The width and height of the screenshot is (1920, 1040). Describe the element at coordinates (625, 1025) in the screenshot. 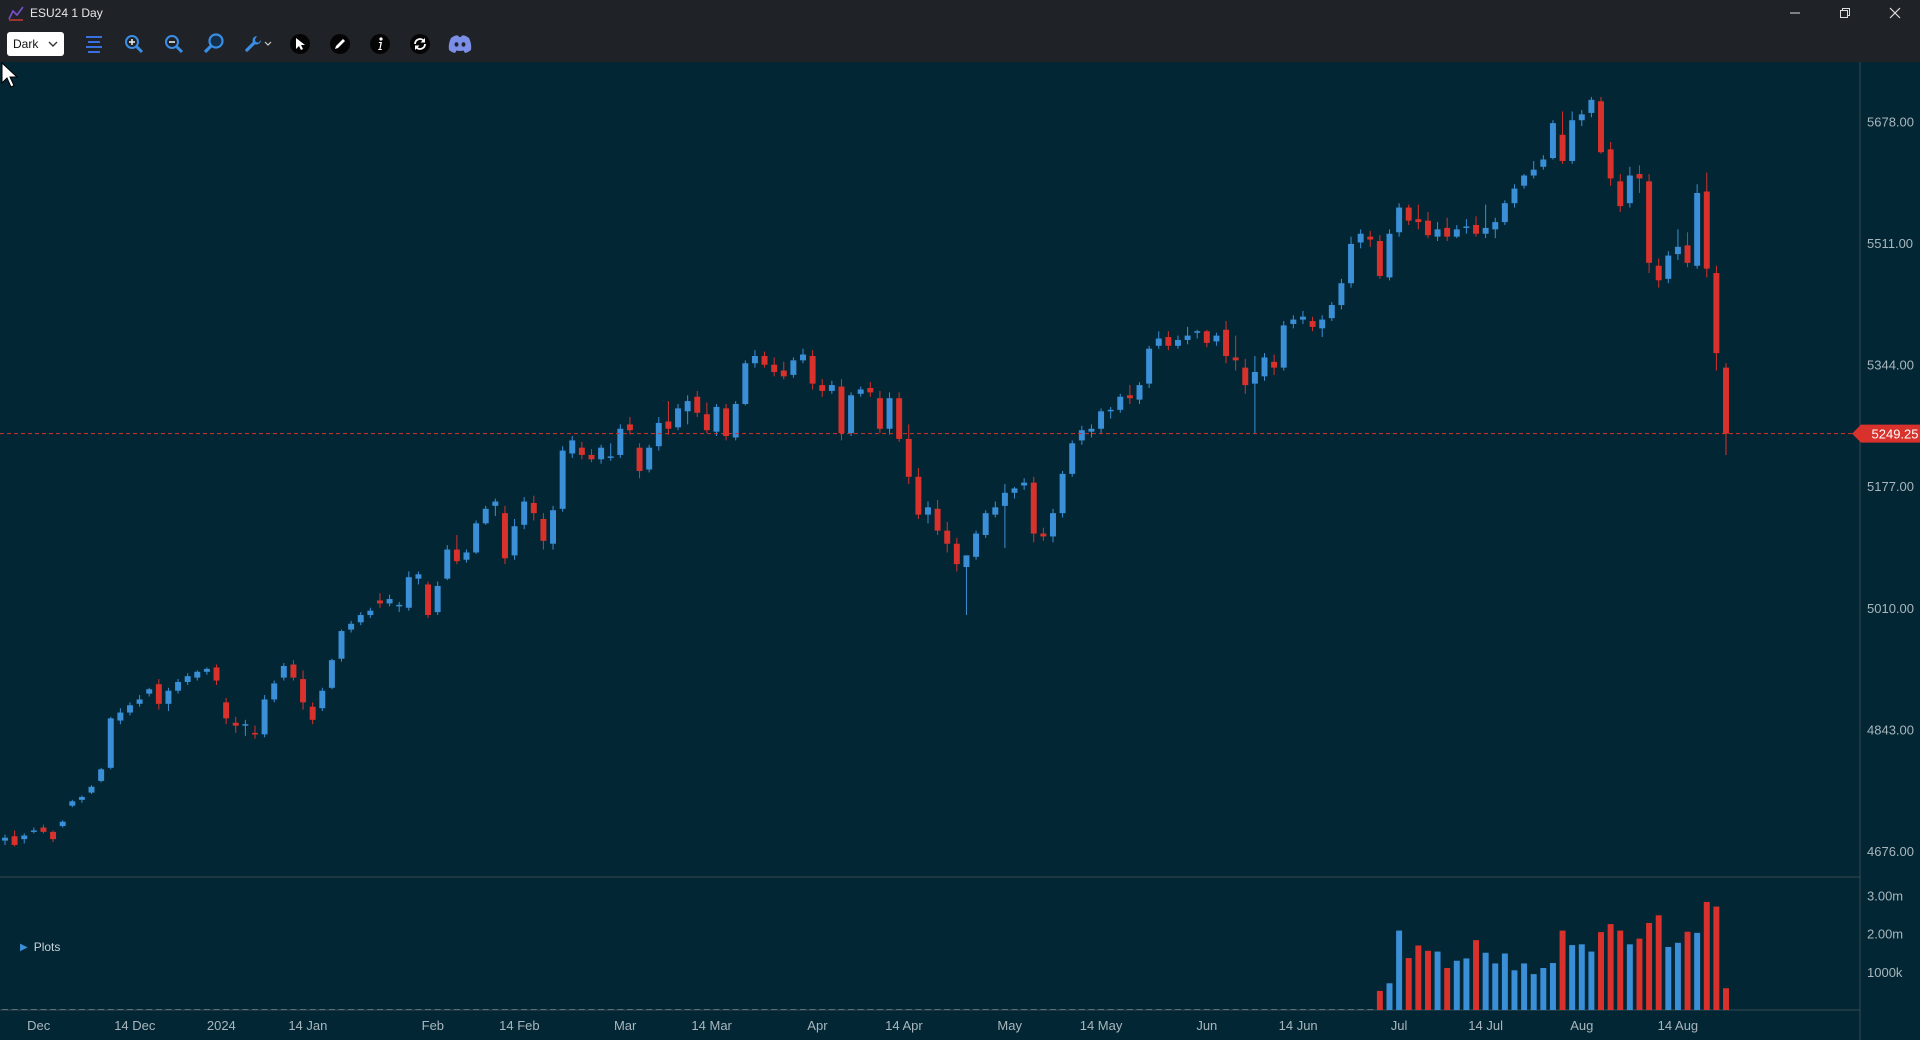

I see `time-tick-label: Mar` at that location.